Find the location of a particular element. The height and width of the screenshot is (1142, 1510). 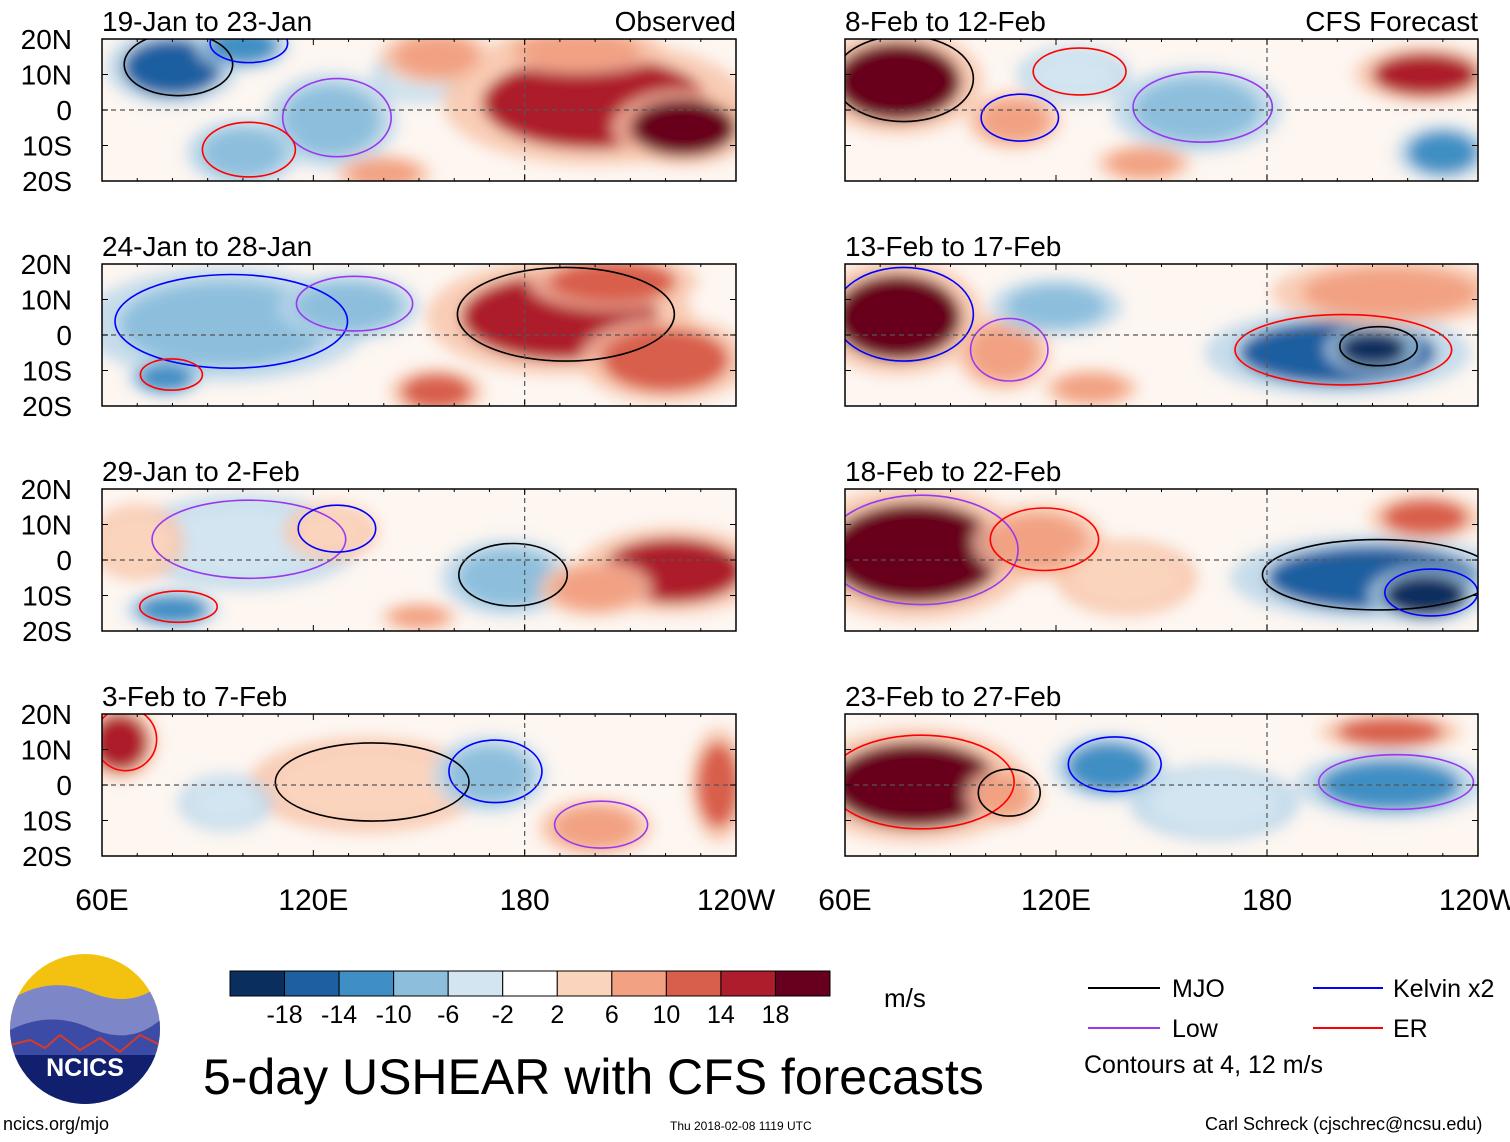

panel-date-label: 23-Feb to 27-Feb is located at coordinates (953, 696).